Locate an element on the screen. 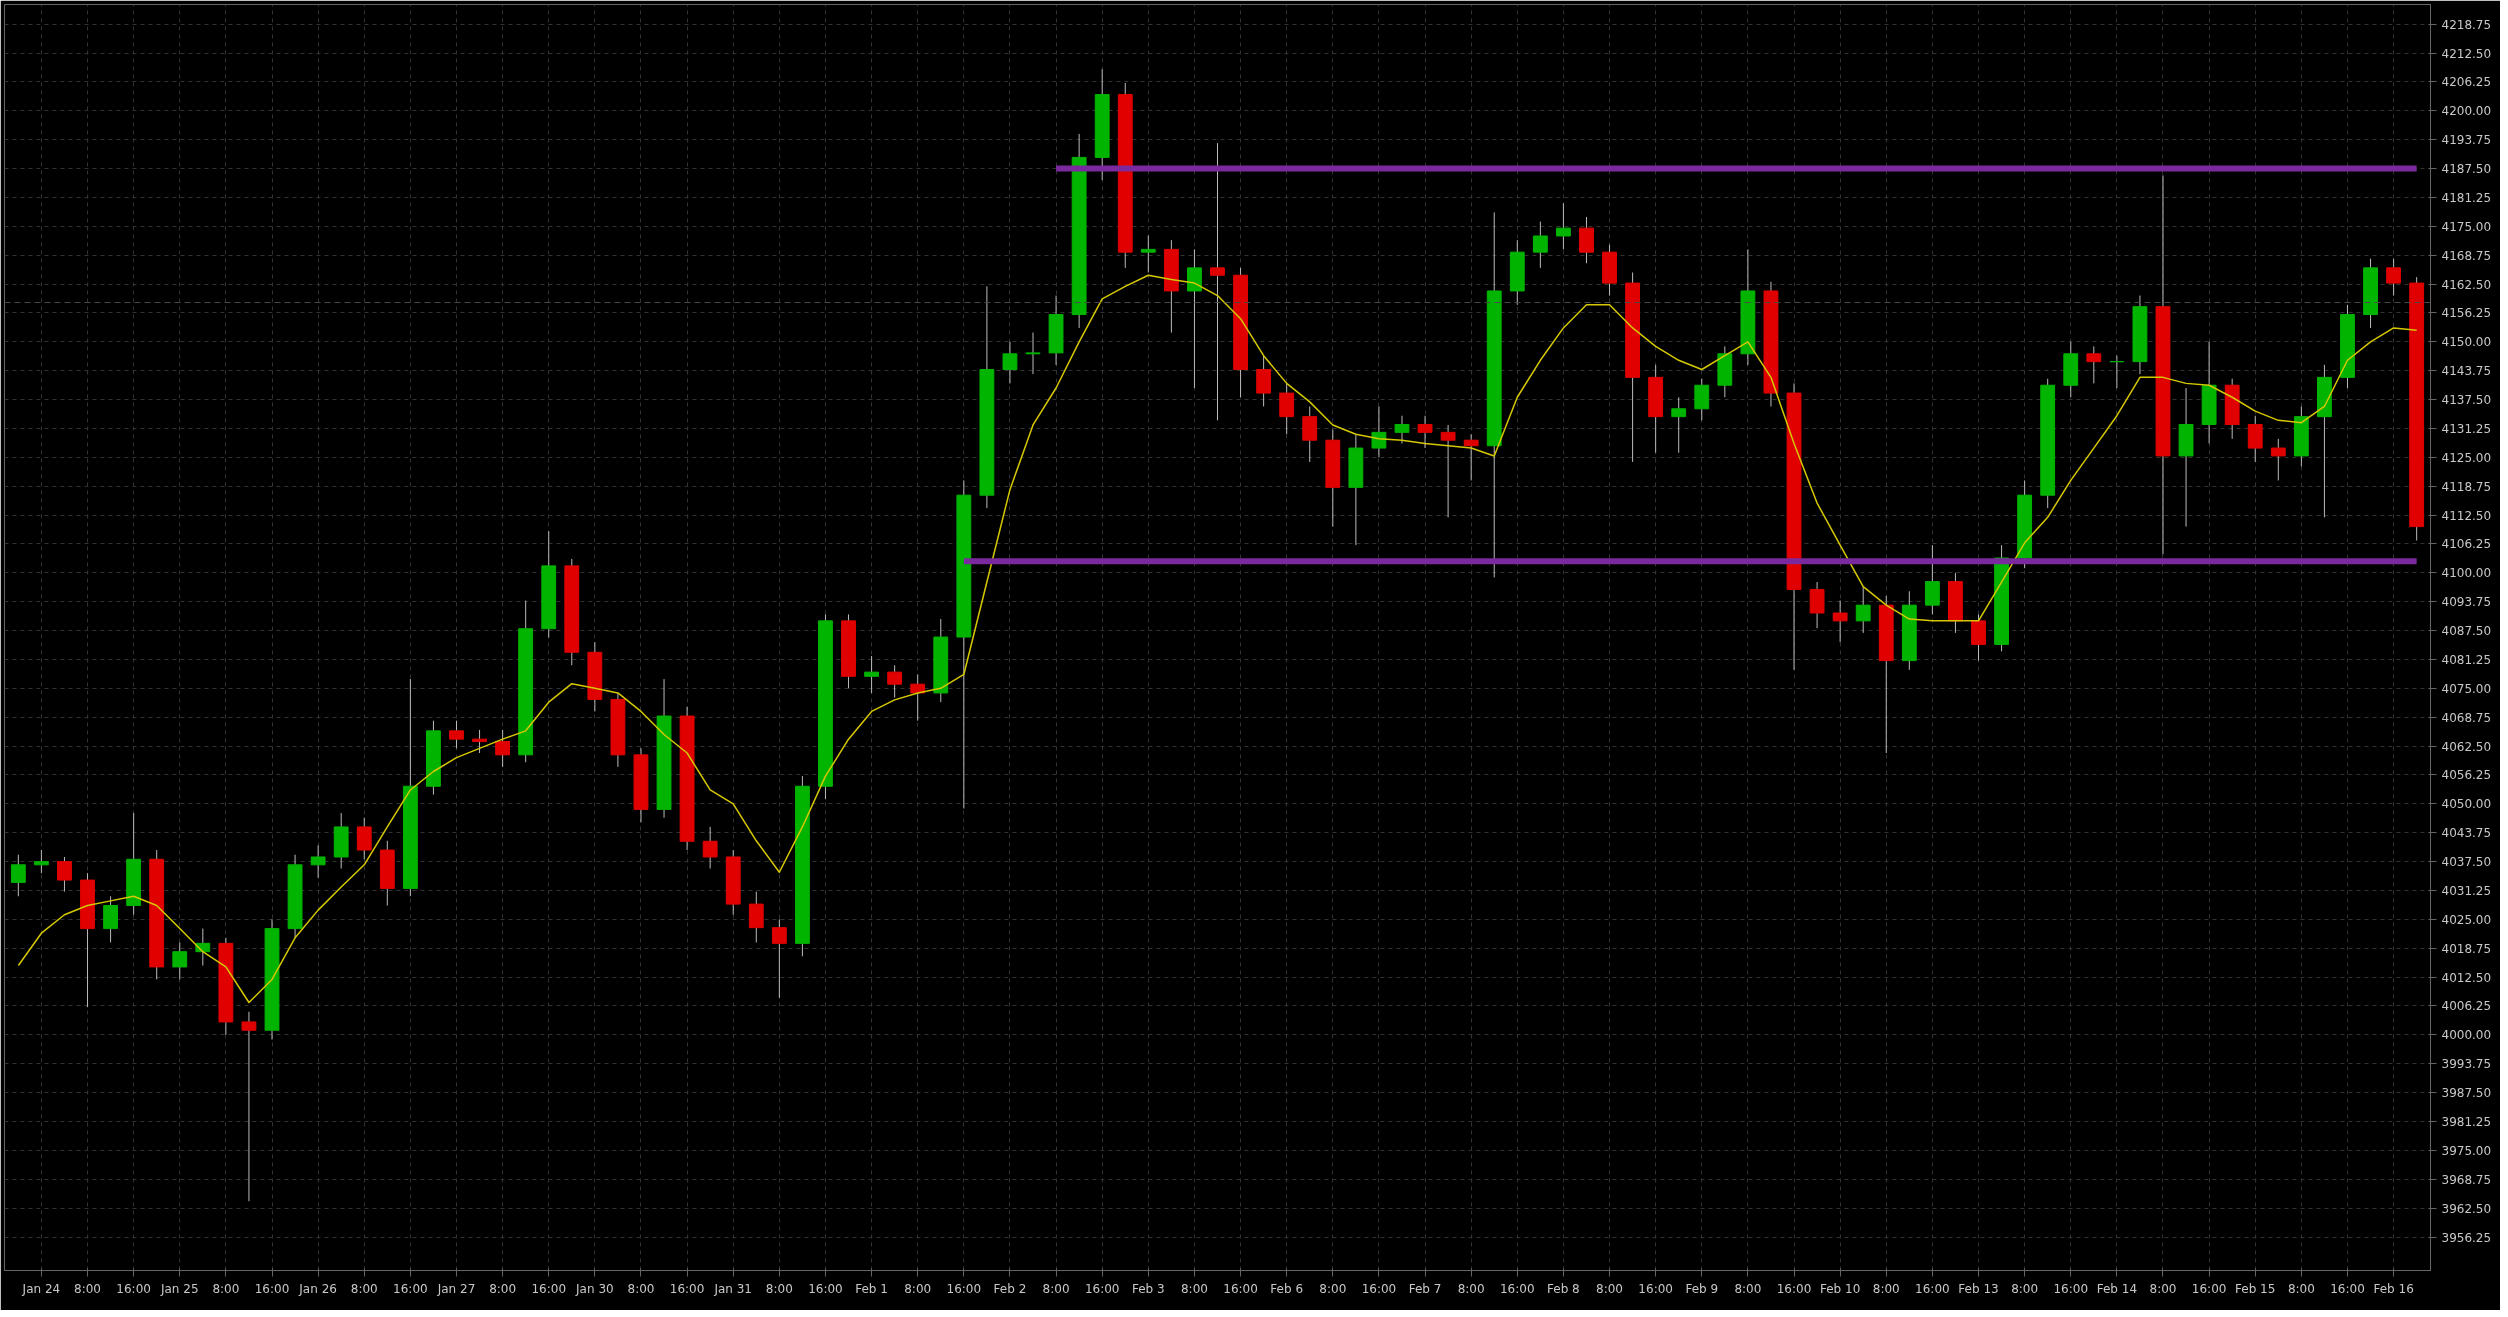 This screenshot has height=1317, width=2508. x-tick-label: Feb 3 is located at coordinates (1148, 1288).